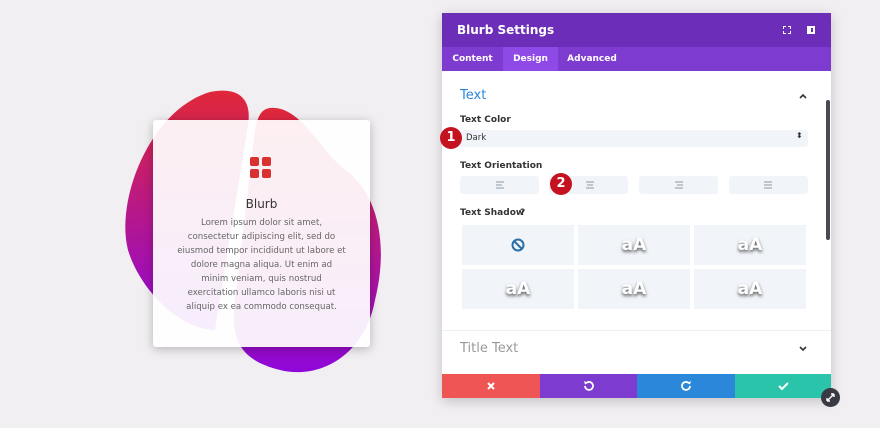 The image size is (880, 428). What do you see at coordinates (261, 204) in the screenshot?
I see `blurb-title: Blurb` at bounding box center [261, 204].